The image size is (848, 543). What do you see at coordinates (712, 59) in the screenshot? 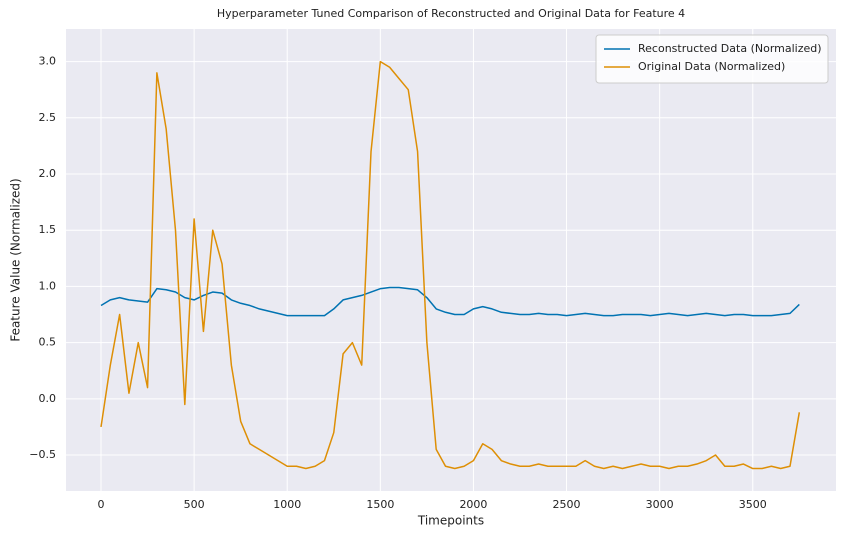
I see `legend-box` at bounding box center [712, 59].